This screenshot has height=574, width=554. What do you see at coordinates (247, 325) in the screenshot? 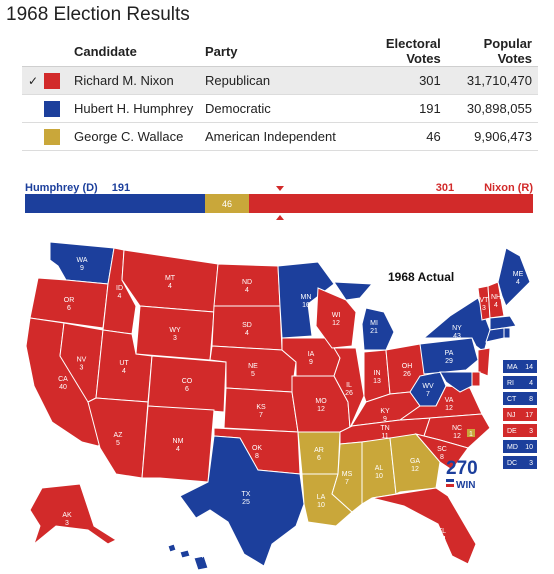
I see `state-label-sd: SD` at bounding box center [247, 325].